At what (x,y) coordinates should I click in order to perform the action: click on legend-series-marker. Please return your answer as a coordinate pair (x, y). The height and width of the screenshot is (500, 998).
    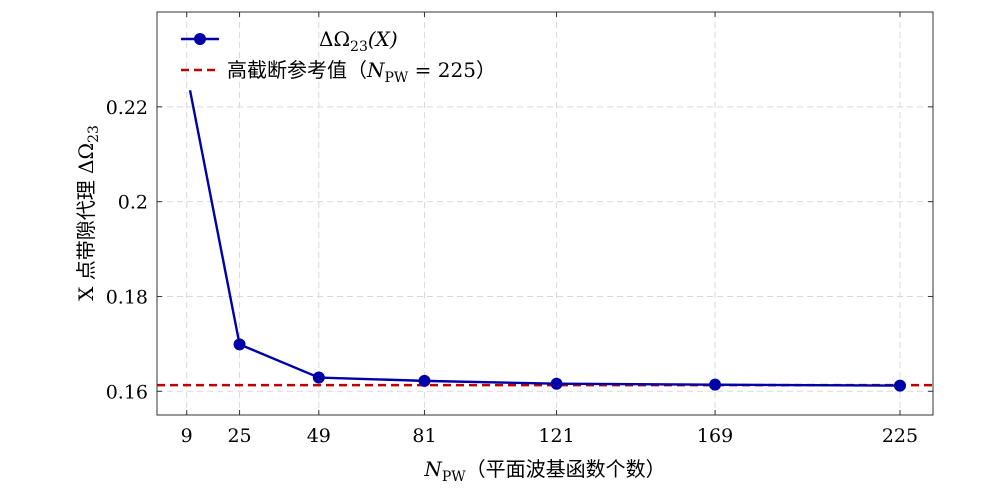
    Looking at the image, I should click on (200, 39).